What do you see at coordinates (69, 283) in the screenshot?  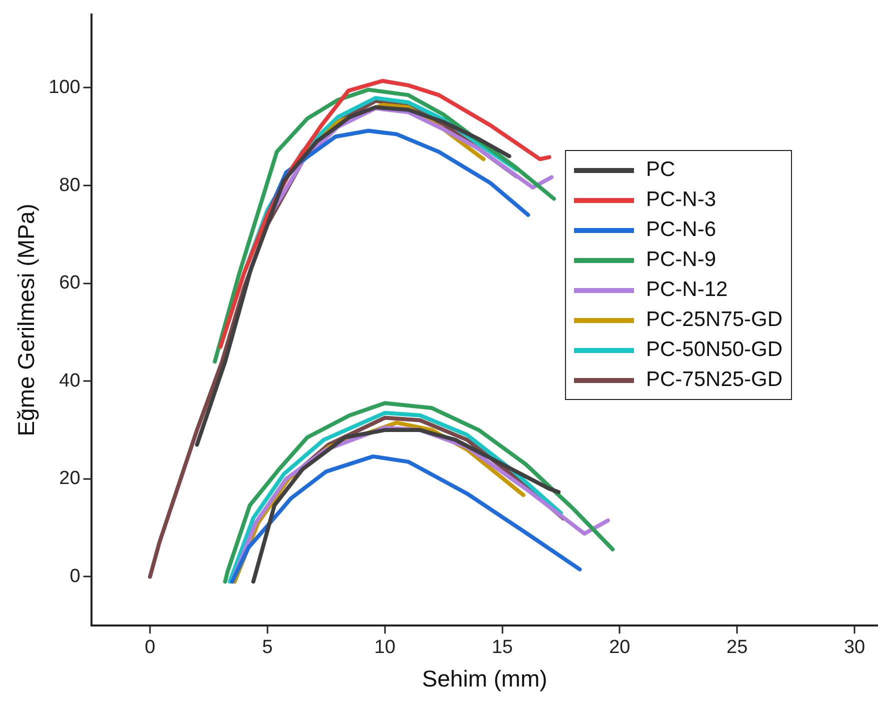 I see `y-tick-label: 60` at bounding box center [69, 283].